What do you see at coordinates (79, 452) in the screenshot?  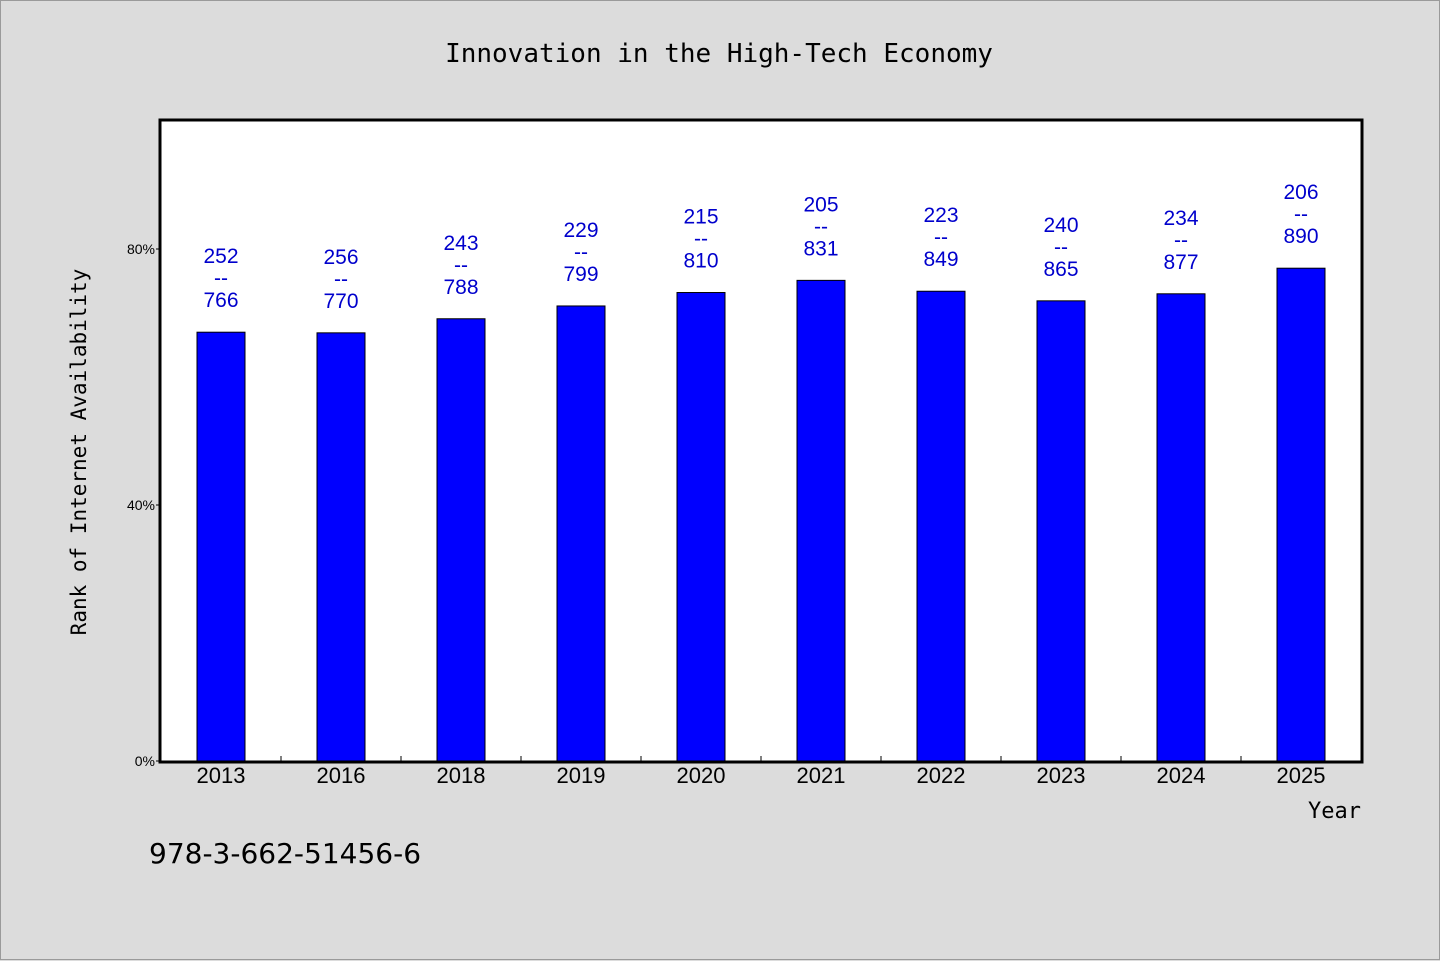 I see `y-axis-title: Rank of Internet Availability` at bounding box center [79, 452].